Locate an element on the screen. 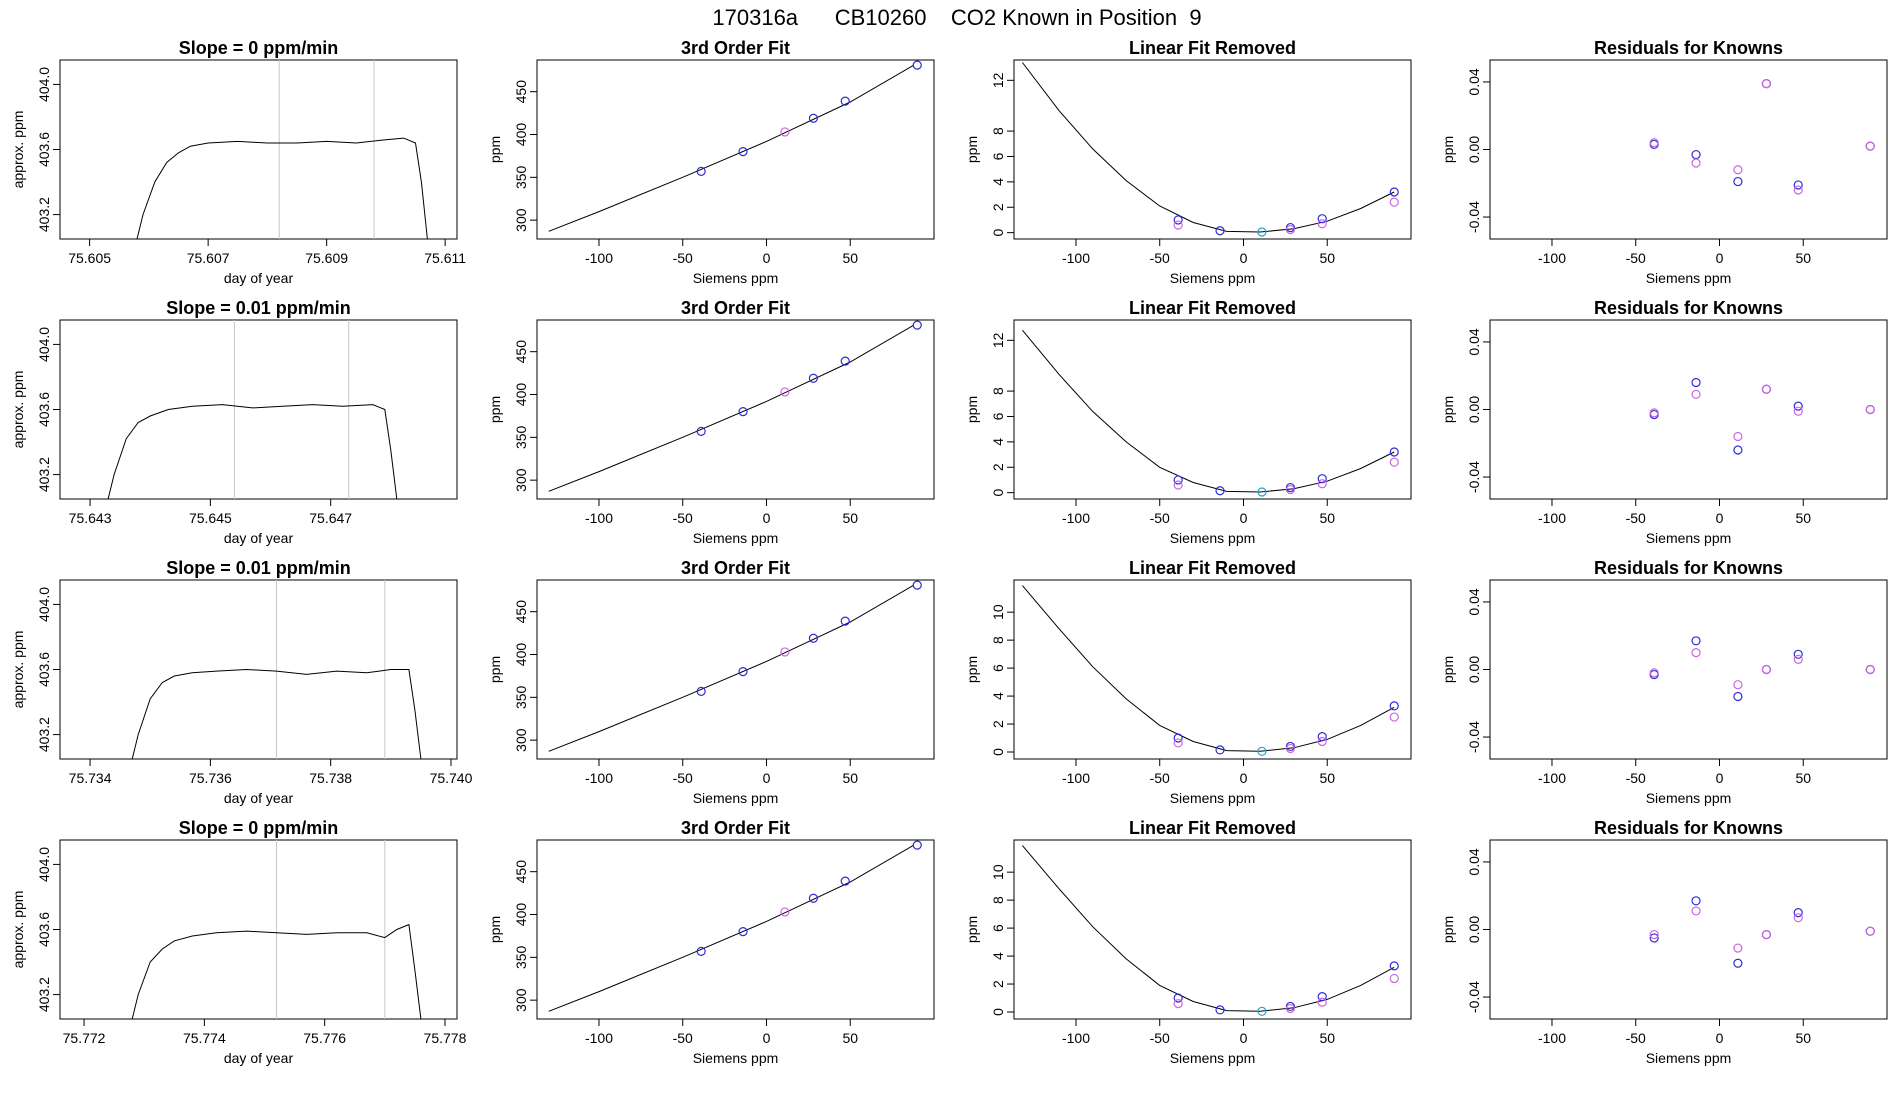 The height and width of the screenshot is (1100, 1900). x-tick-label: 75.776 is located at coordinates (324, 1038).